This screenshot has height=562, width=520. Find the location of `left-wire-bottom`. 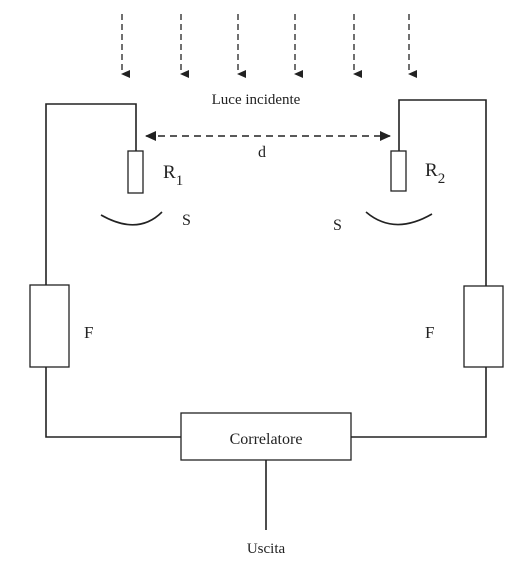

left-wire-bottom is located at coordinates (113, 402).